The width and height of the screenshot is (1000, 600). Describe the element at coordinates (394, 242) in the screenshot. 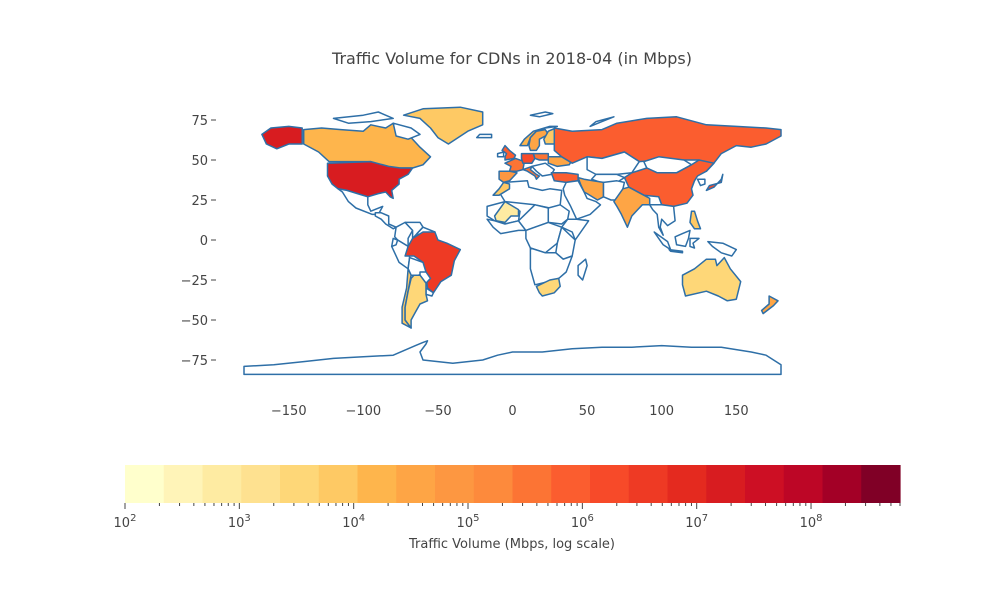

I see `country-ecuador` at that location.